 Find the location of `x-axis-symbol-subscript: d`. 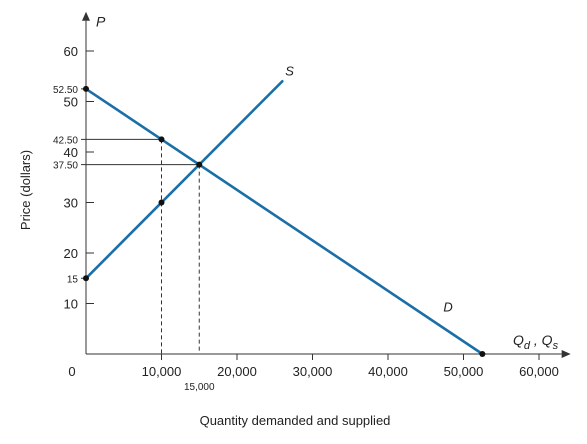

x-axis-symbol-subscript: d is located at coordinates (527, 346).